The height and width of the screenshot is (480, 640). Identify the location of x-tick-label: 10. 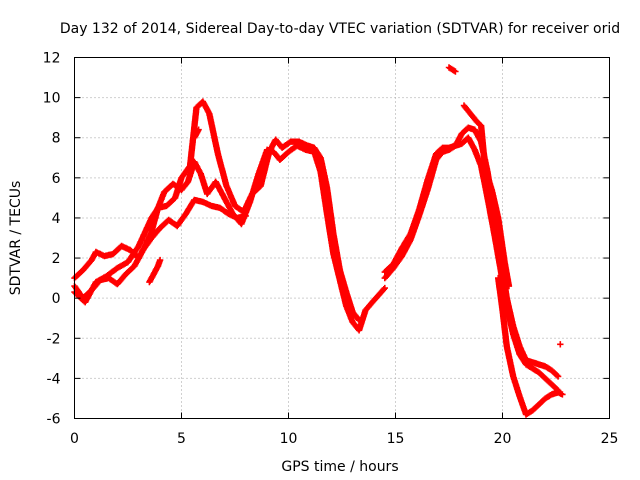
(289, 439).